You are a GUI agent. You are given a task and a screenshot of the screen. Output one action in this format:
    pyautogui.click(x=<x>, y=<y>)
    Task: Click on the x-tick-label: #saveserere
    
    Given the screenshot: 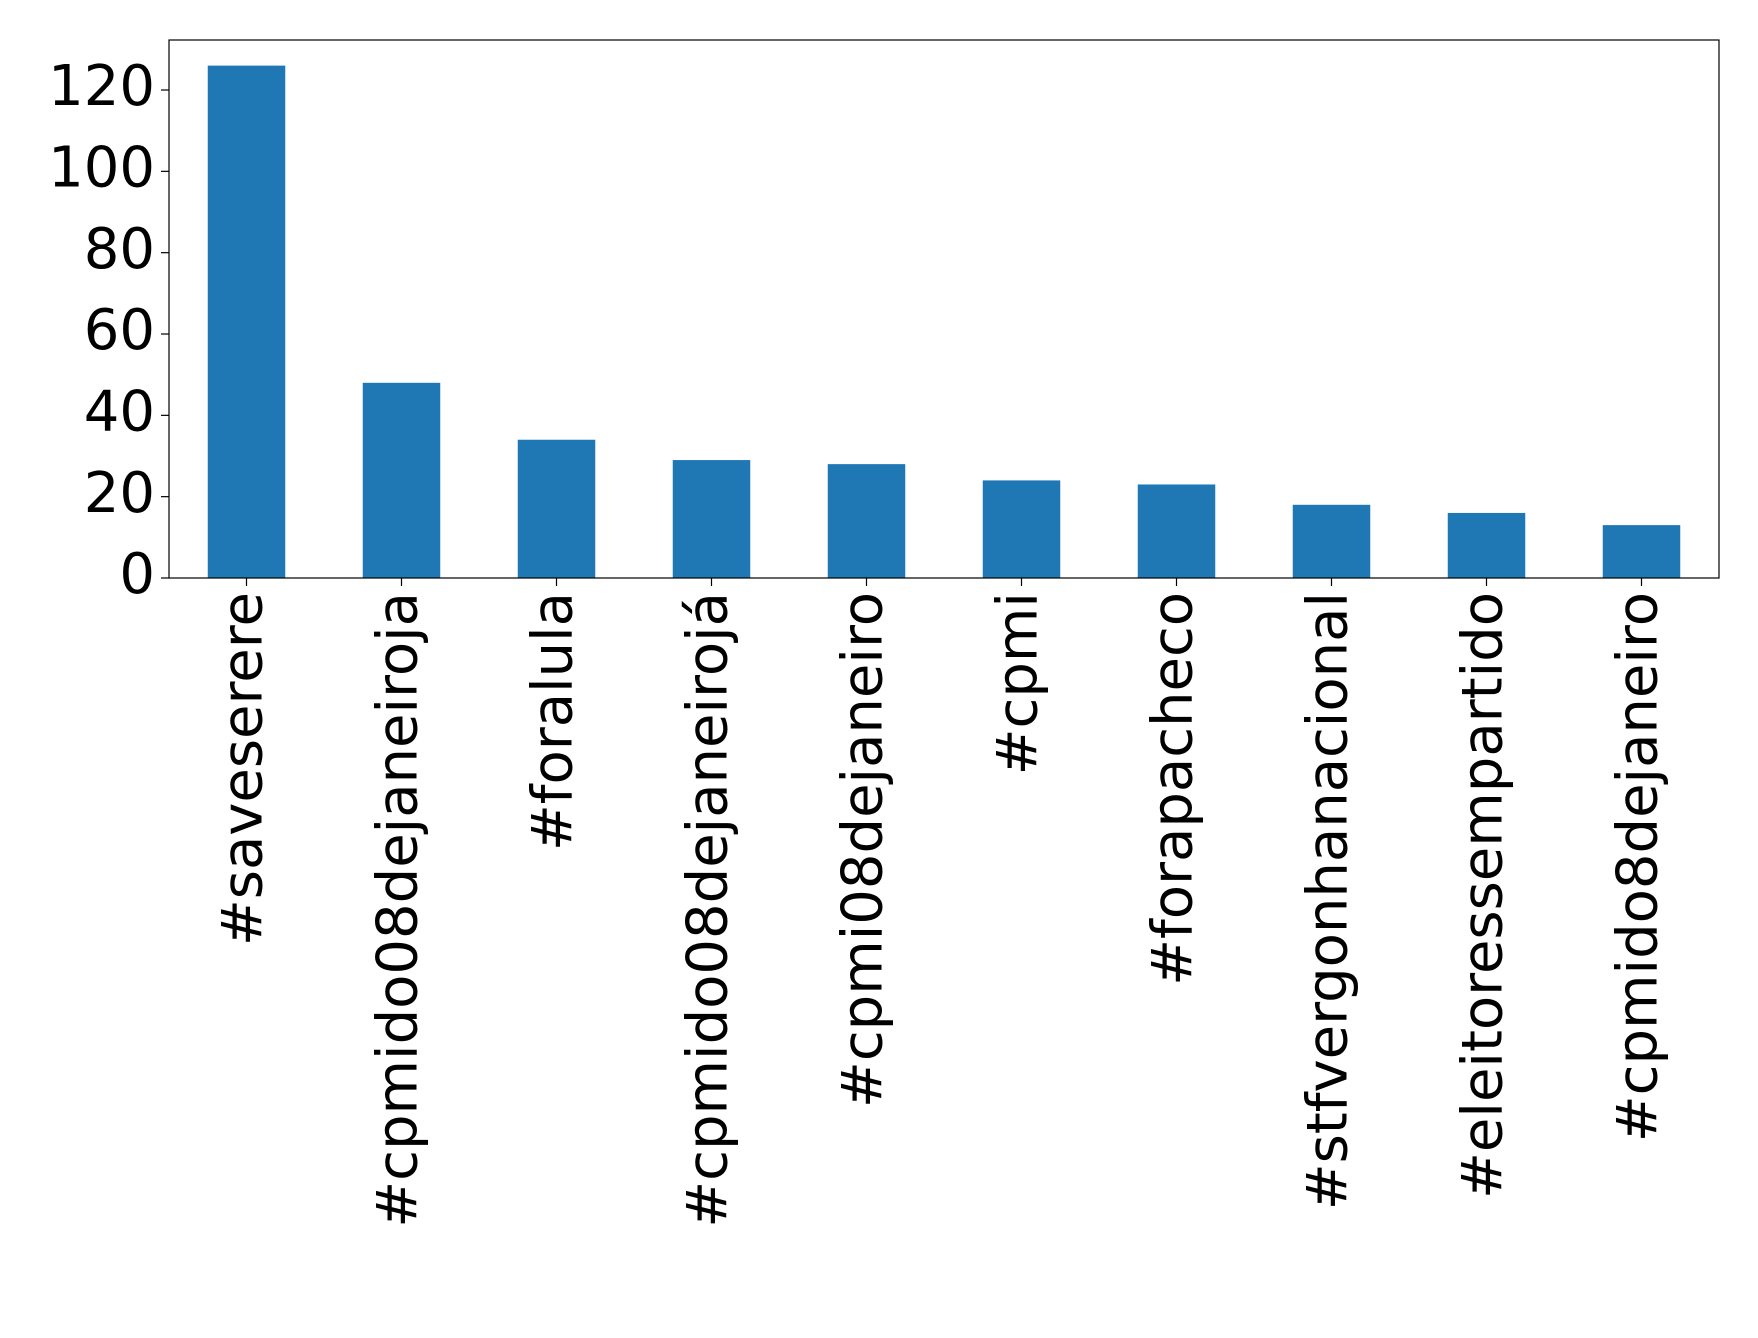 What is the action you would take?
    pyautogui.click(x=243, y=769)
    